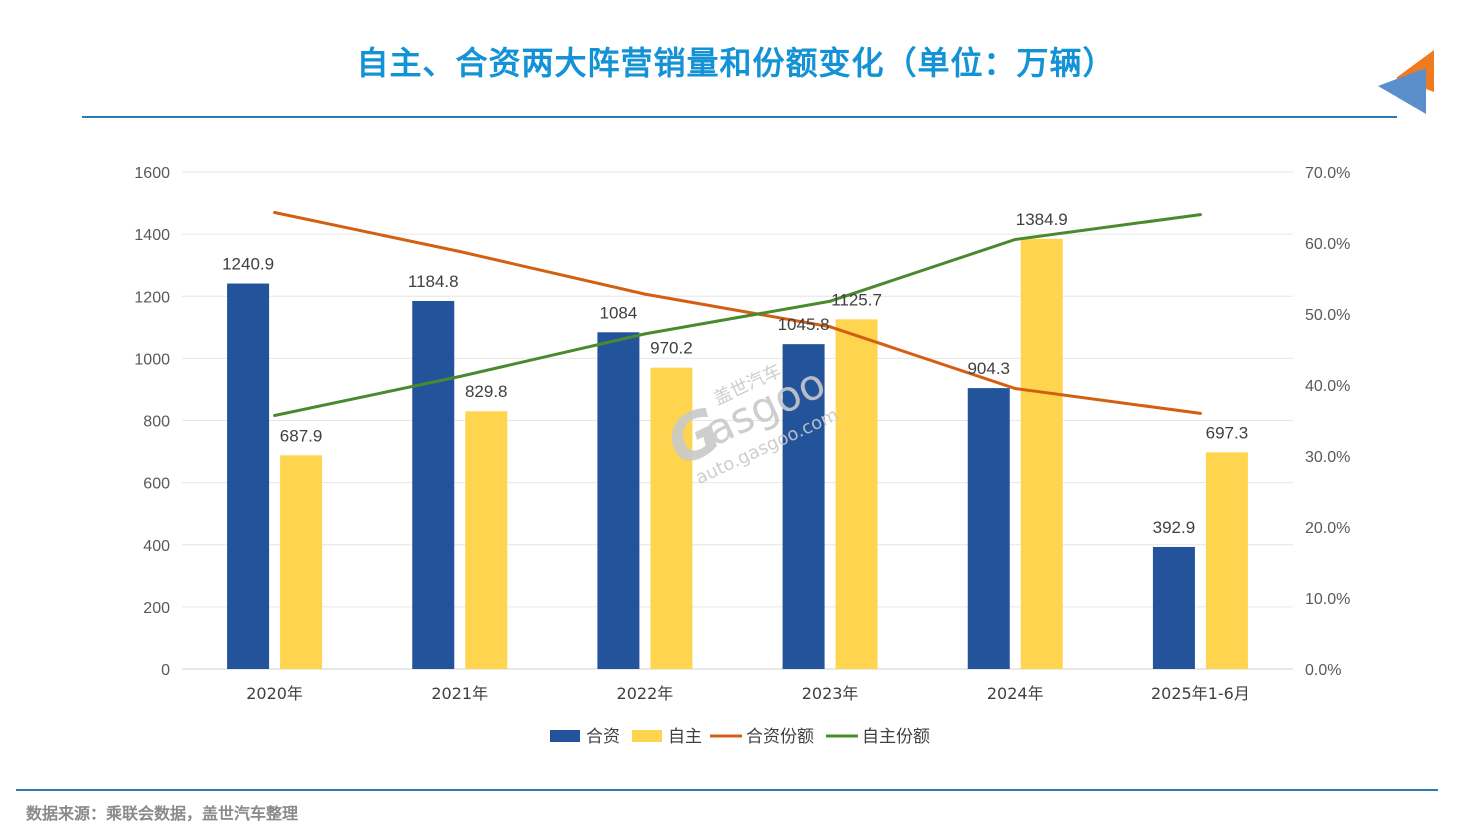  I want to click on left-tick-label: 1000, so click(152, 359).